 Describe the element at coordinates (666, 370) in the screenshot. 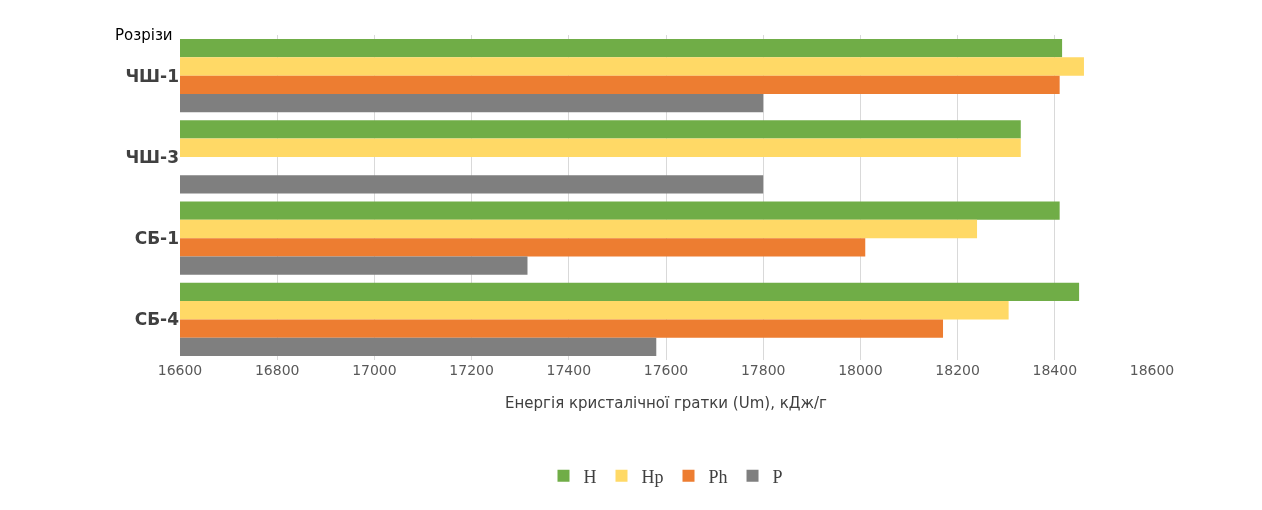

I see `x-tick-label: 17600` at that location.